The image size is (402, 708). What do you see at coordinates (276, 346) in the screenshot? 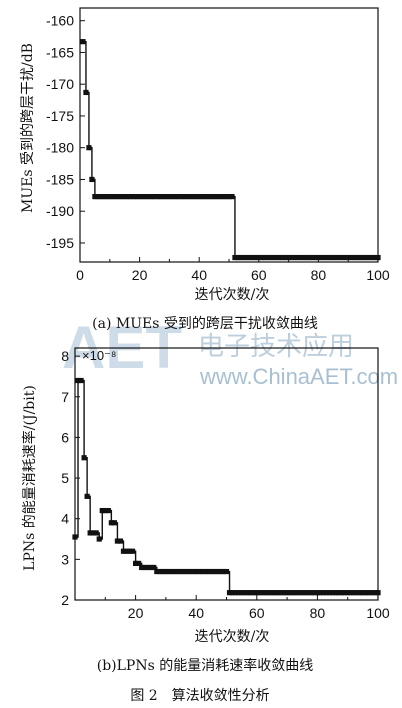
I see `watermark-tagline: 电子技术应用` at bounding box center [276, 346].